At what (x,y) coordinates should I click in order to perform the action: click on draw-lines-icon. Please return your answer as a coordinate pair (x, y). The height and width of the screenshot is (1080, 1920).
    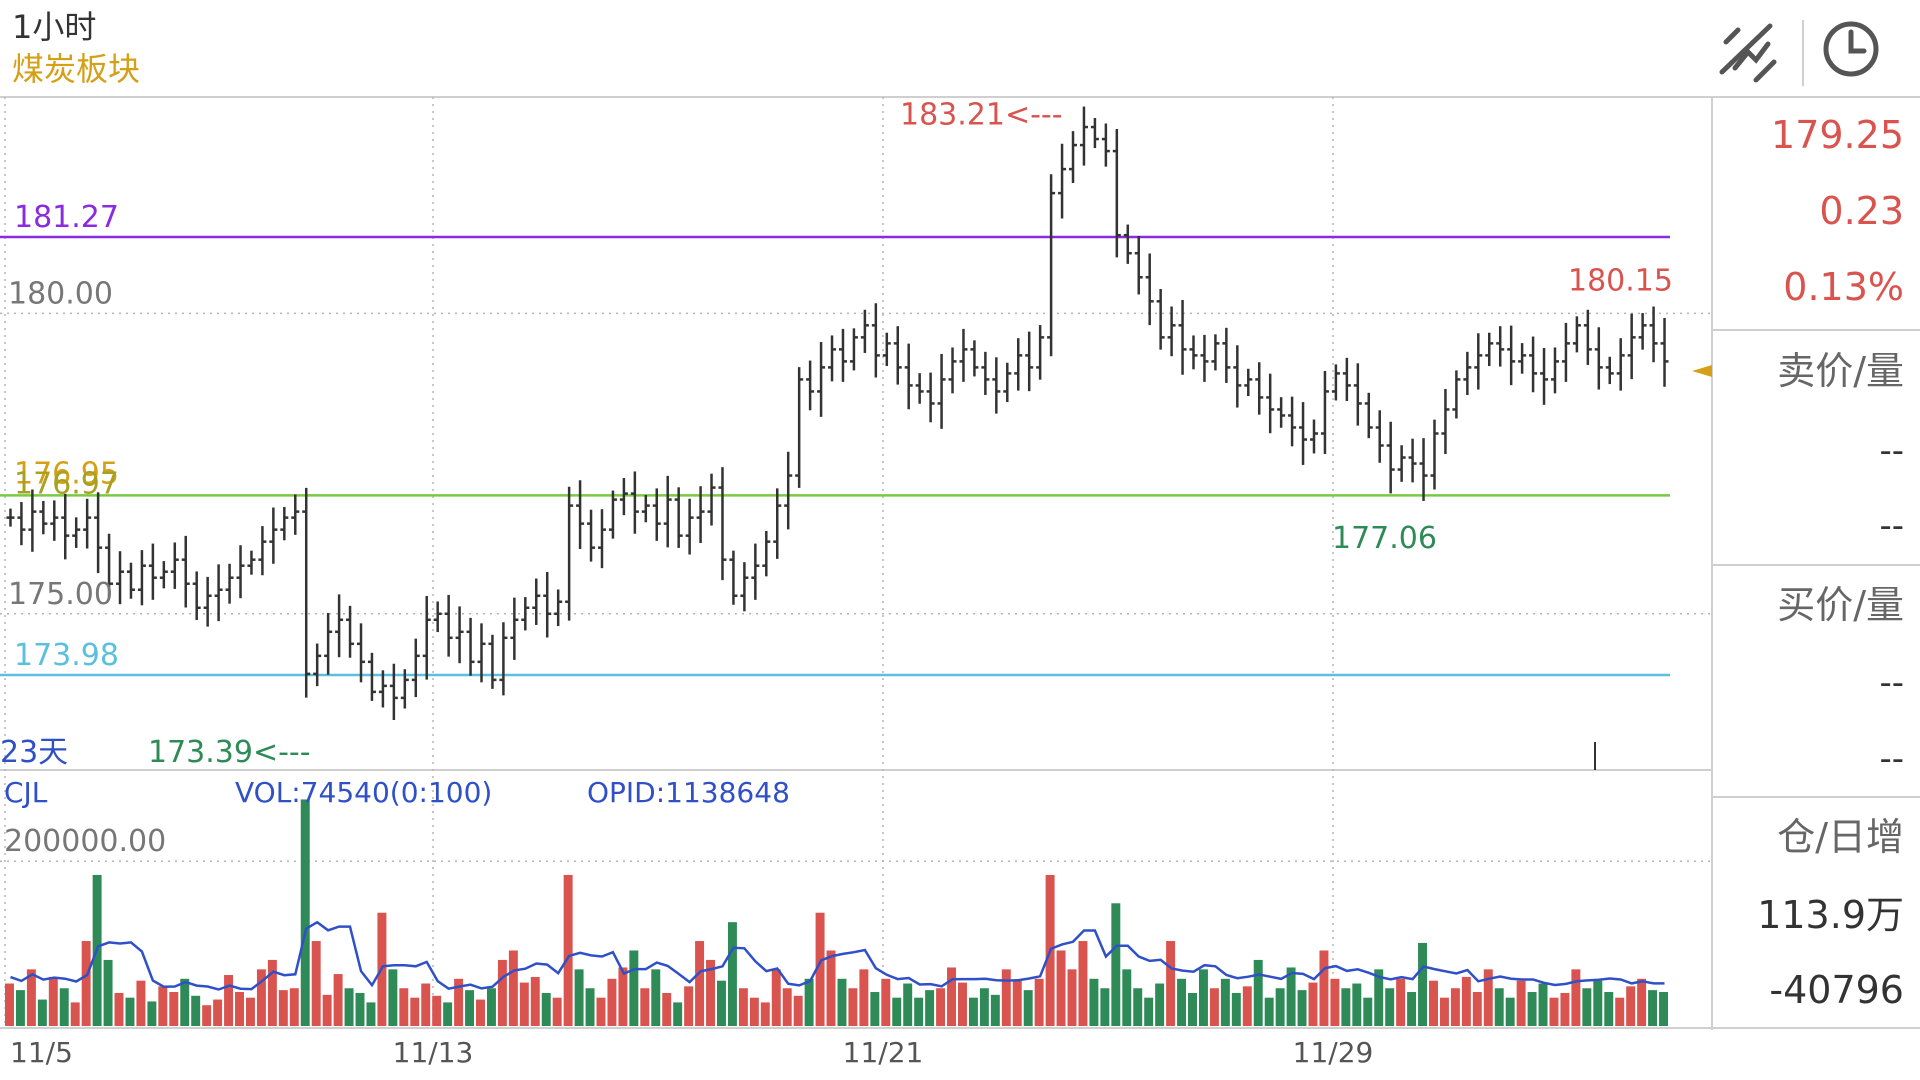
    Looking at the image, I should click on (1748, 53).